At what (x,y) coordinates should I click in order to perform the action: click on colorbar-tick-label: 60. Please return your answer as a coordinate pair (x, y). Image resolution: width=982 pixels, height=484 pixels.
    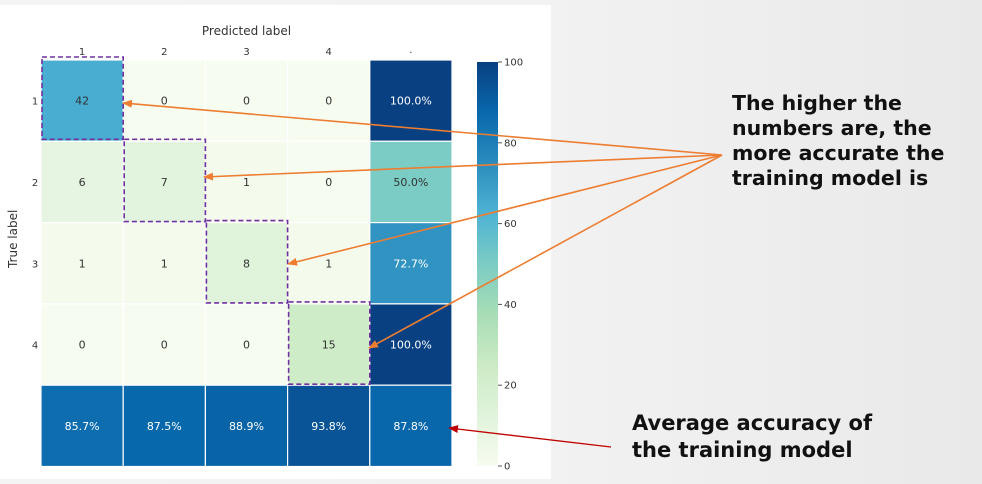
    Looking at the image, I should click on (510, 224).